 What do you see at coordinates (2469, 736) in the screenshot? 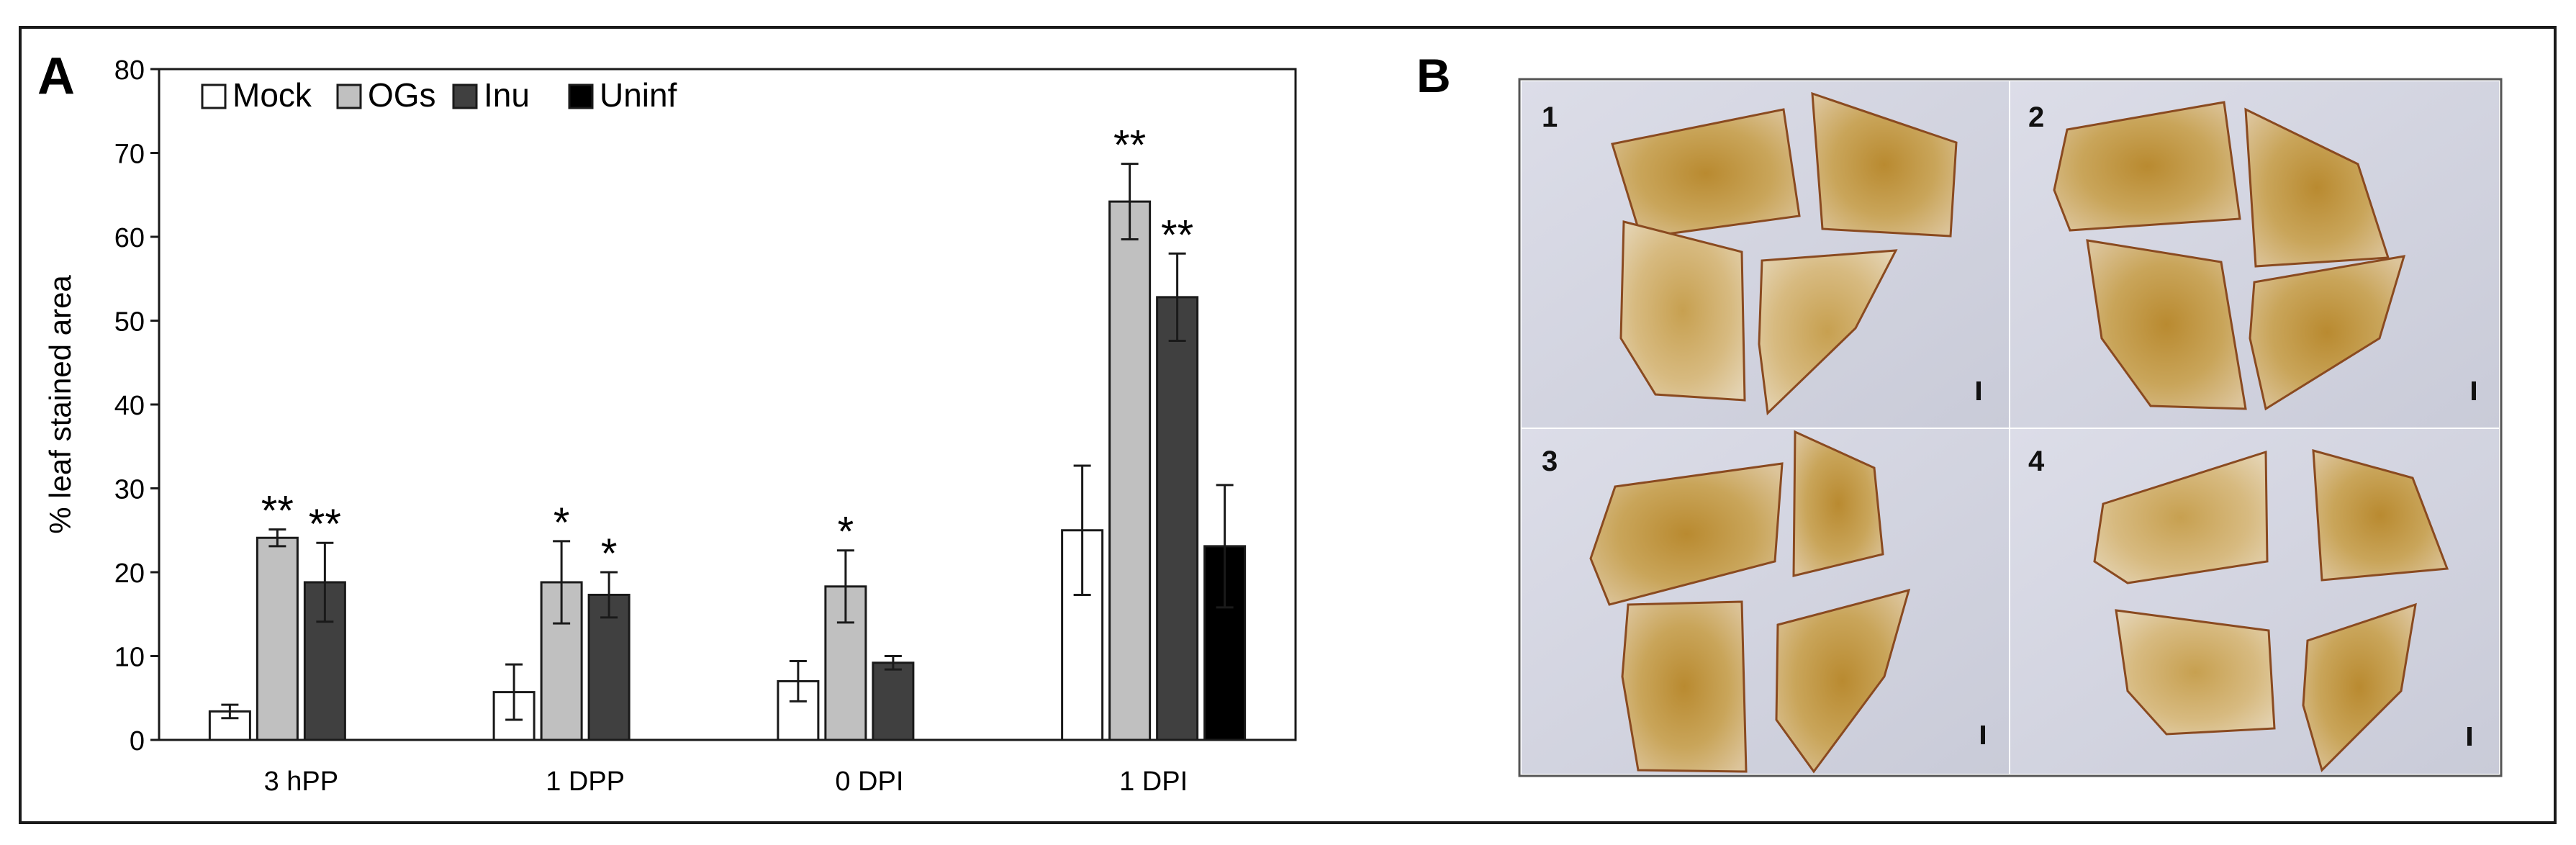
I see `photo-4-scale-bar` at bounding box center [2469, 736].